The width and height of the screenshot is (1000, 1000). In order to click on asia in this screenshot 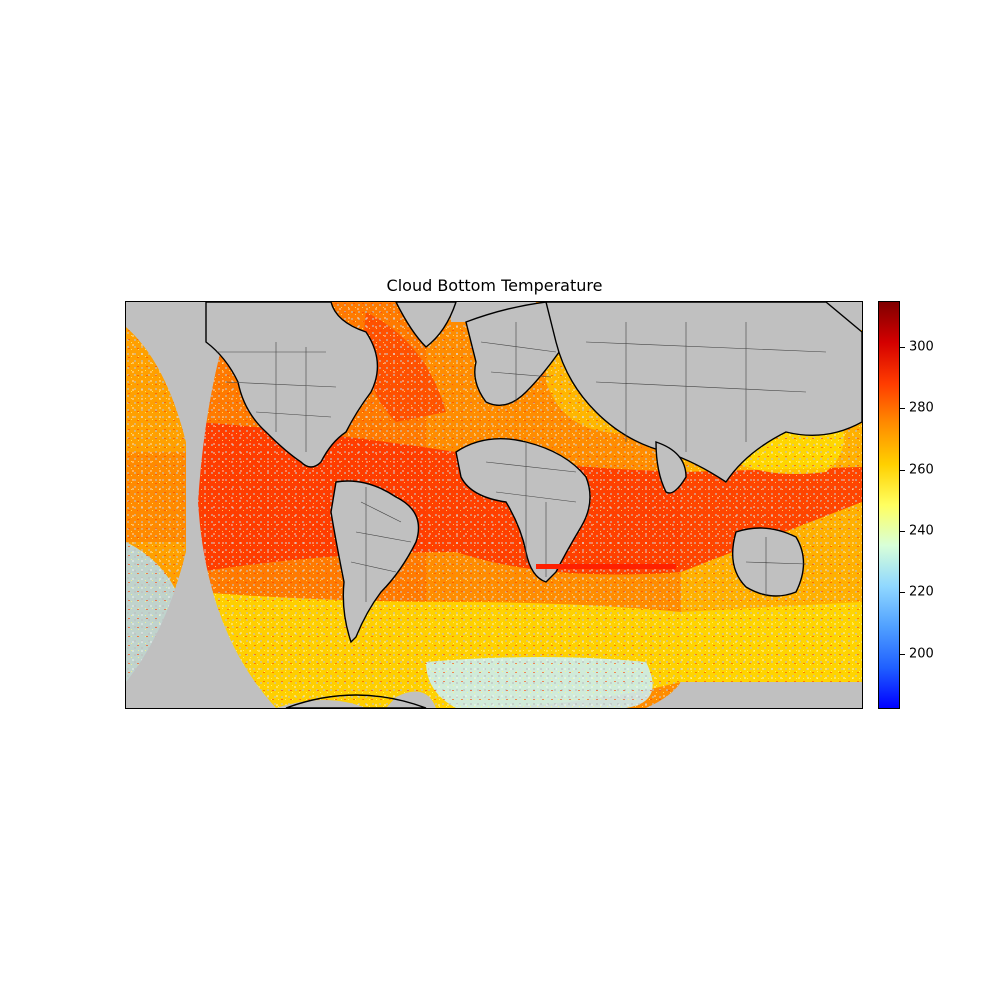, I will do `click(703, 392)`.